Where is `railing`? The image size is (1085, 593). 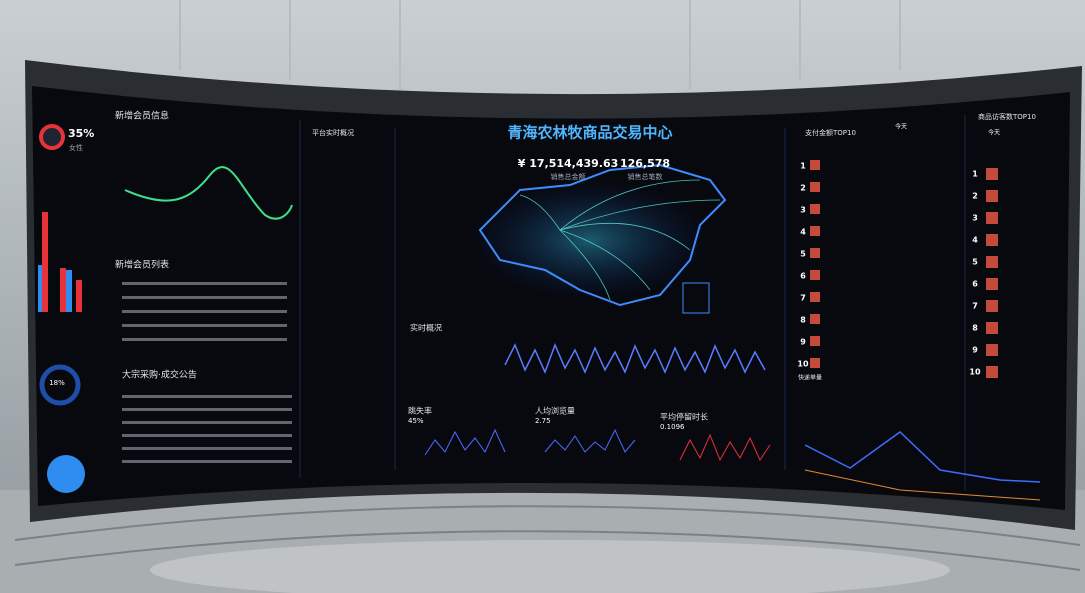 railing is located at coordinates (547, 538).